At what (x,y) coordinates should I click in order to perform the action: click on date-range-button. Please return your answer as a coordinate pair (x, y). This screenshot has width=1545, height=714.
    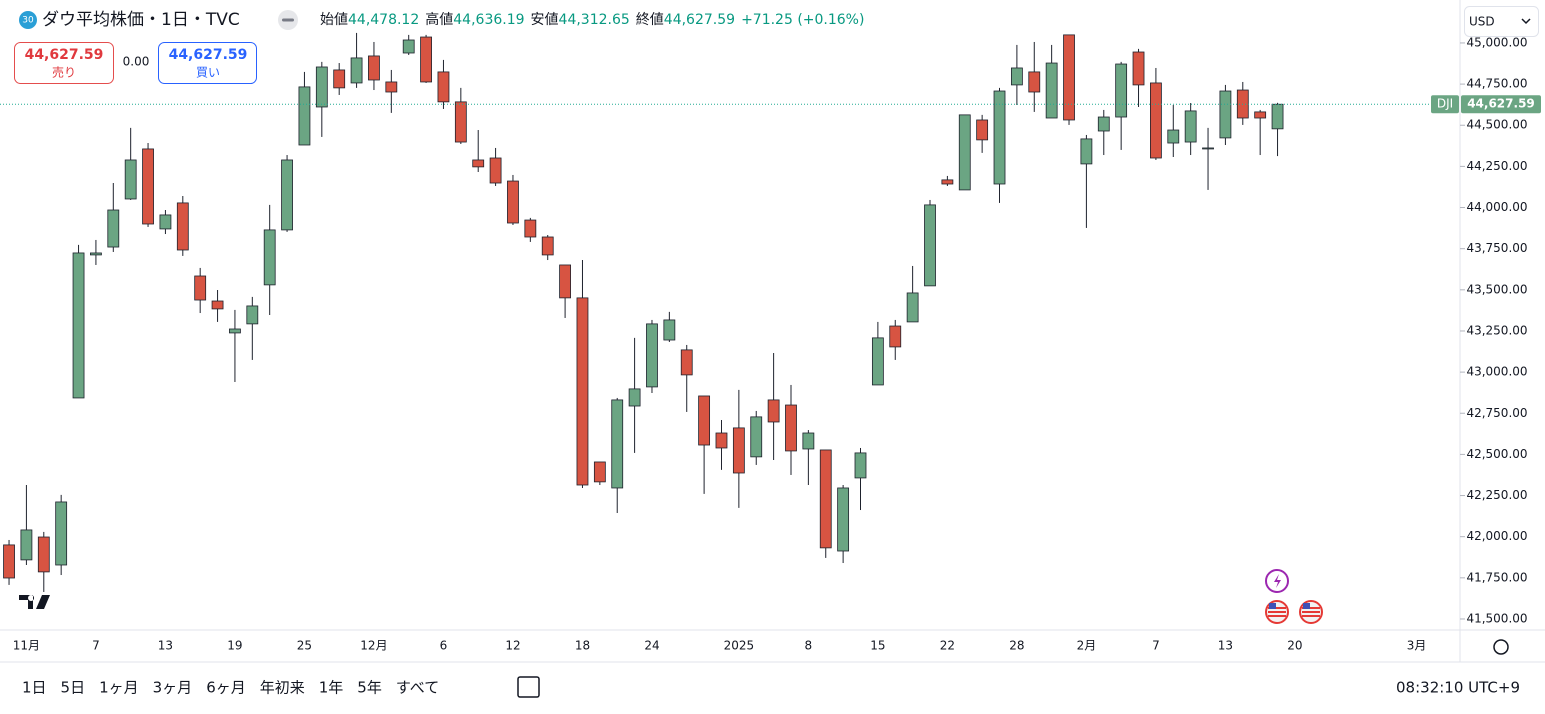
    Looking at the image, I should click on (528, 687).